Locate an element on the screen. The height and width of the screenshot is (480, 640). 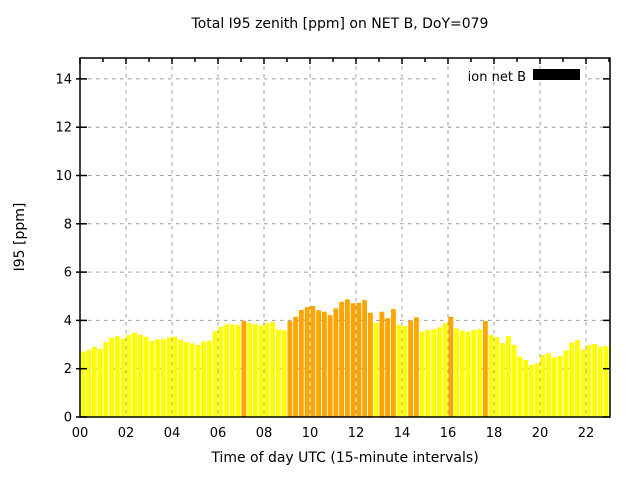
y-tick-label: 12 is located at coordinates (63, 128).